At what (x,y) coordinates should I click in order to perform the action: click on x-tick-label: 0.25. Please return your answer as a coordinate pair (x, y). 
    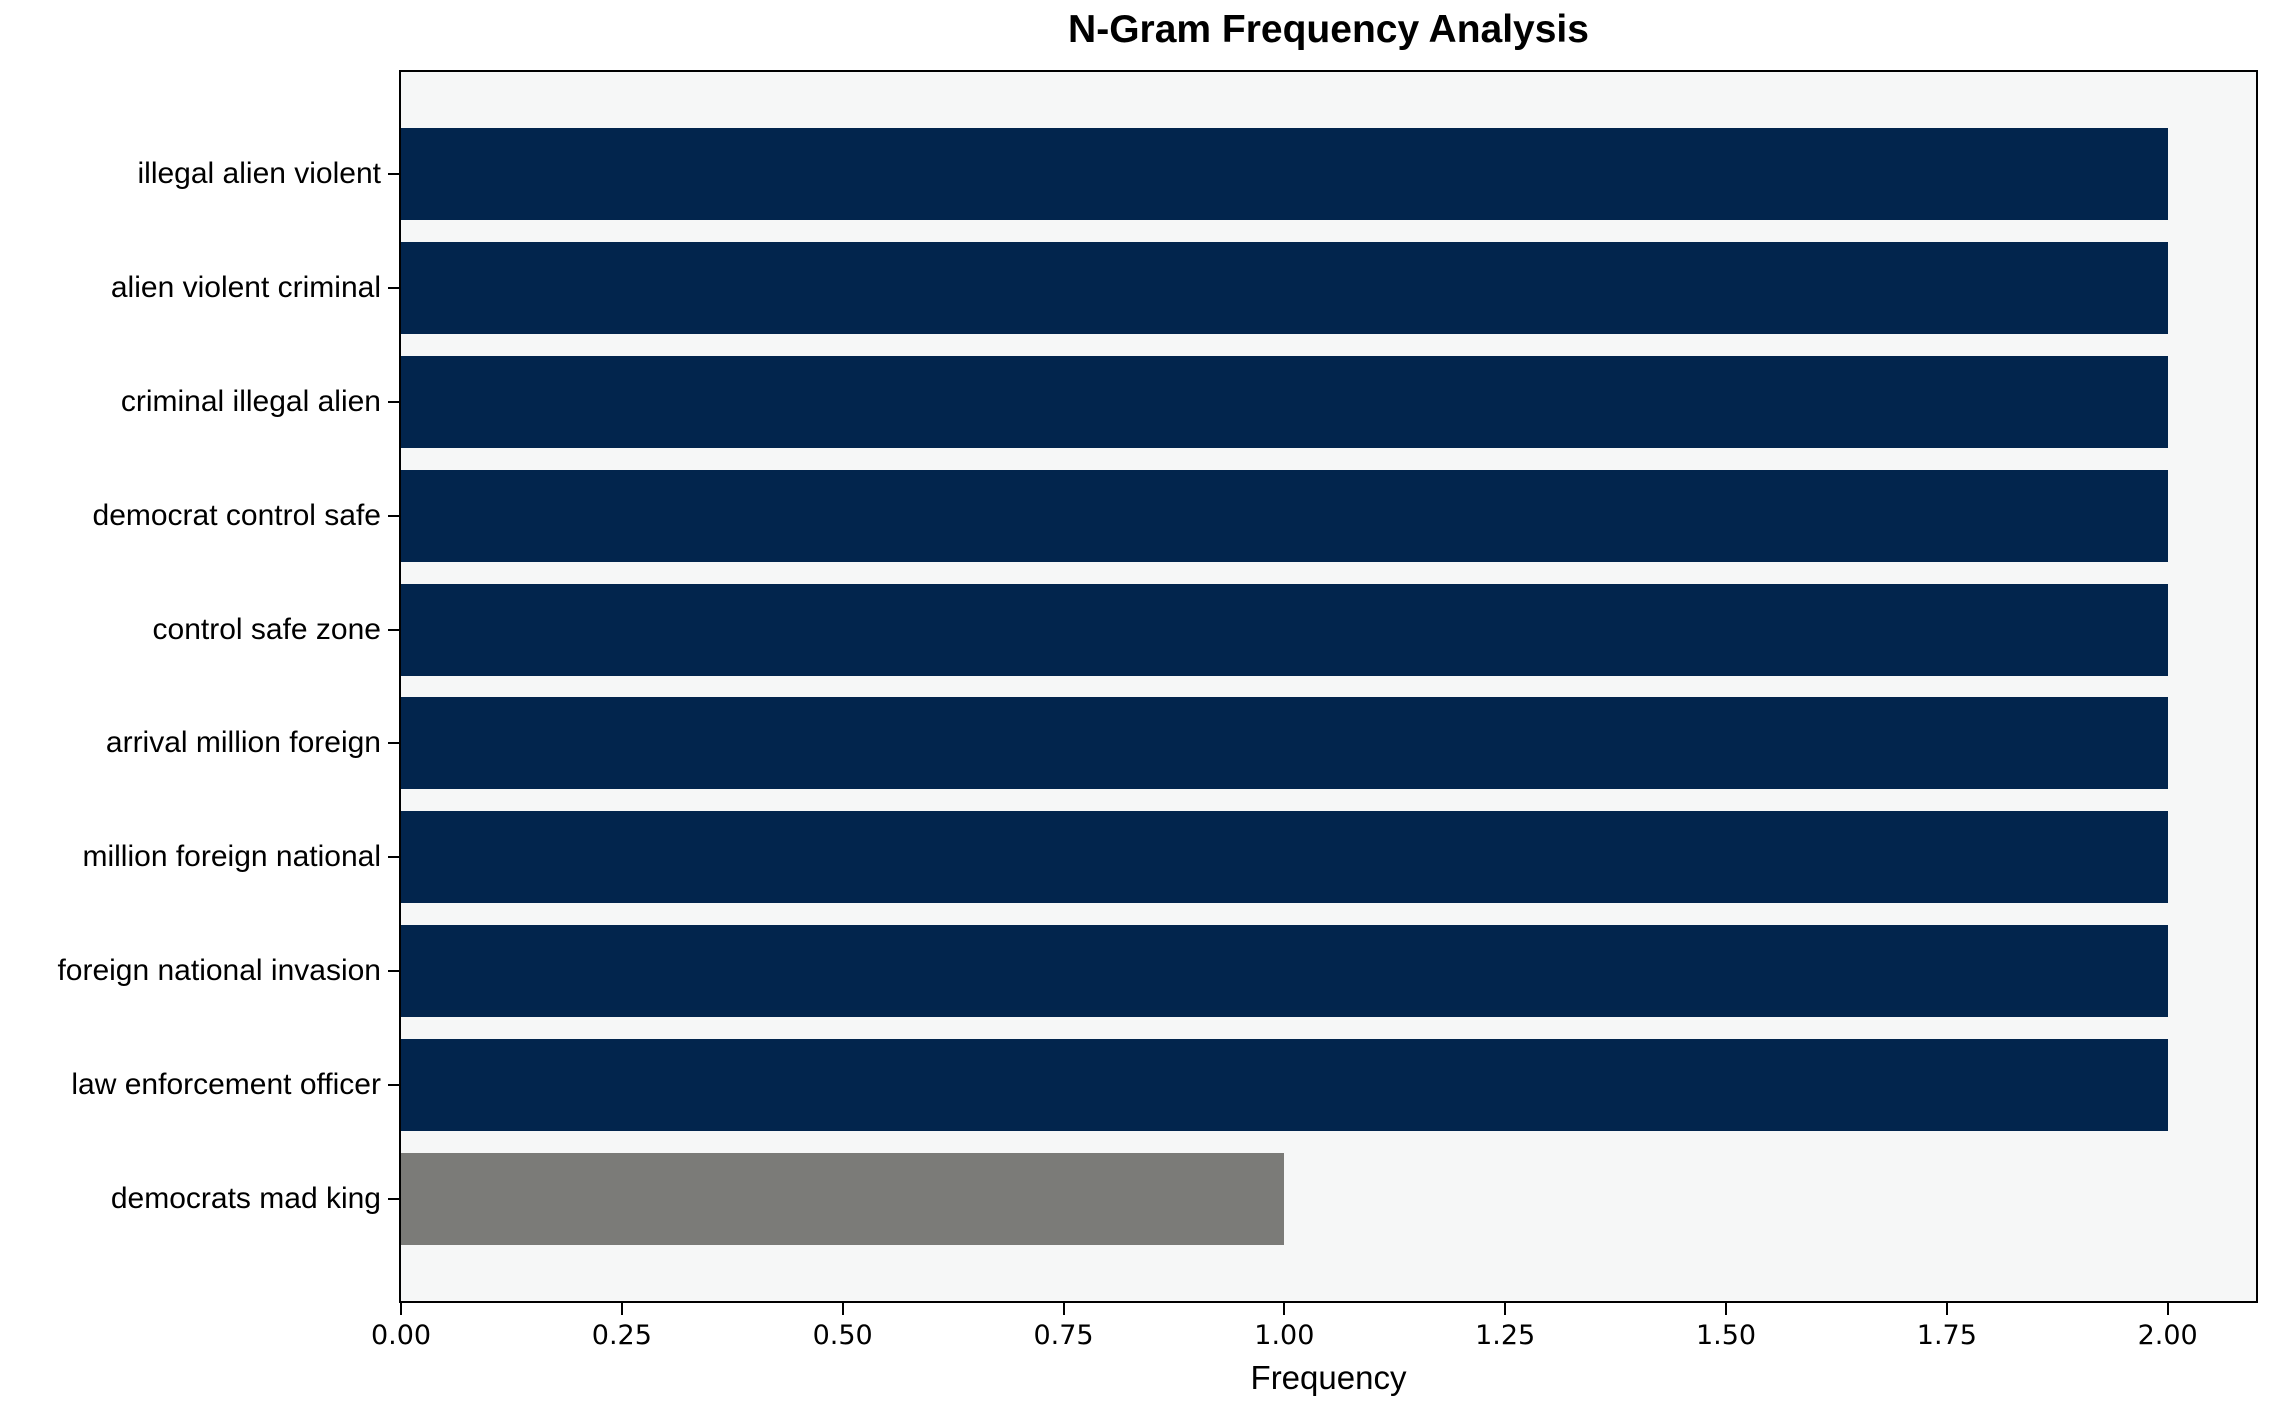
    Looking at the image, I should click on (621, 1335).